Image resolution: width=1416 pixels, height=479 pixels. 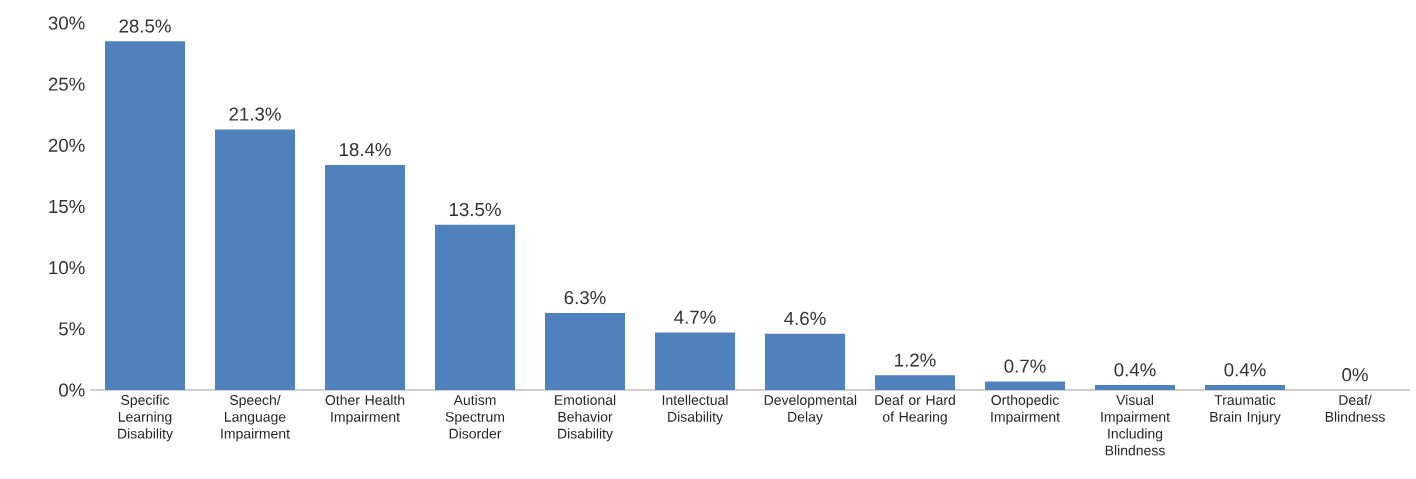 What do you see at coordinates (695, 317) in the screenshot?
I see `data-label: 4.7%` at bounding box center [695, 317].